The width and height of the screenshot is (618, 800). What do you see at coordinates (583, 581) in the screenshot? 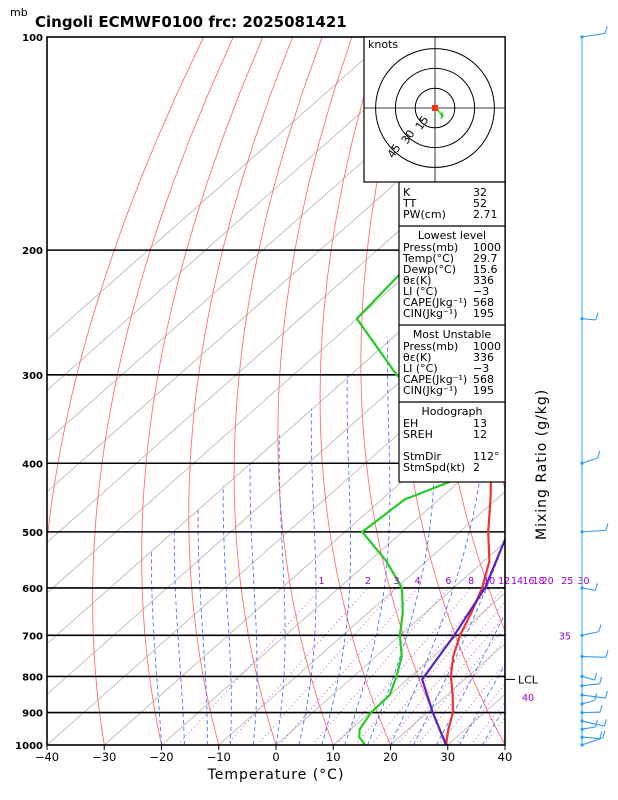
I see `mixing-ratio-label: 30` at bounding box center [583, 581].